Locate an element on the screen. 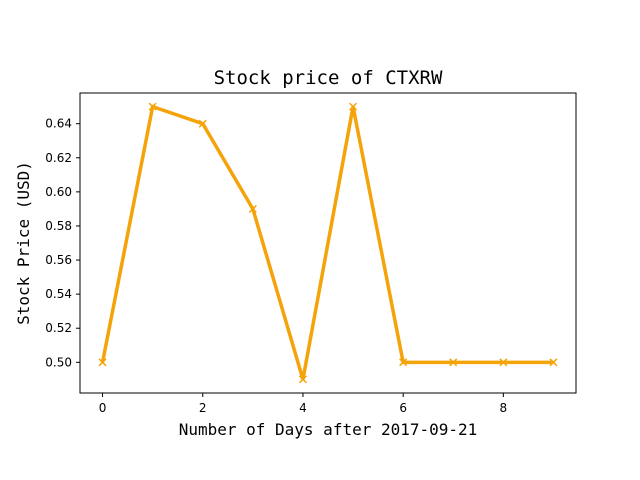 The height and width of the screenshot is (480, 640). y-tick-label: 0.58 is located at coordinates (58, 226).